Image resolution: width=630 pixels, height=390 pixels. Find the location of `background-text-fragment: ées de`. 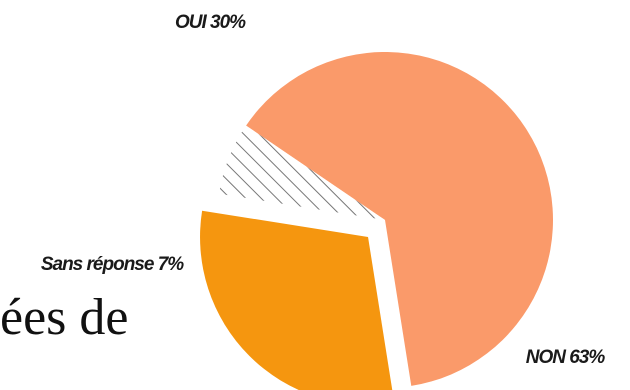

background-text-fragment: ées de is located at coordinates (64, 317).